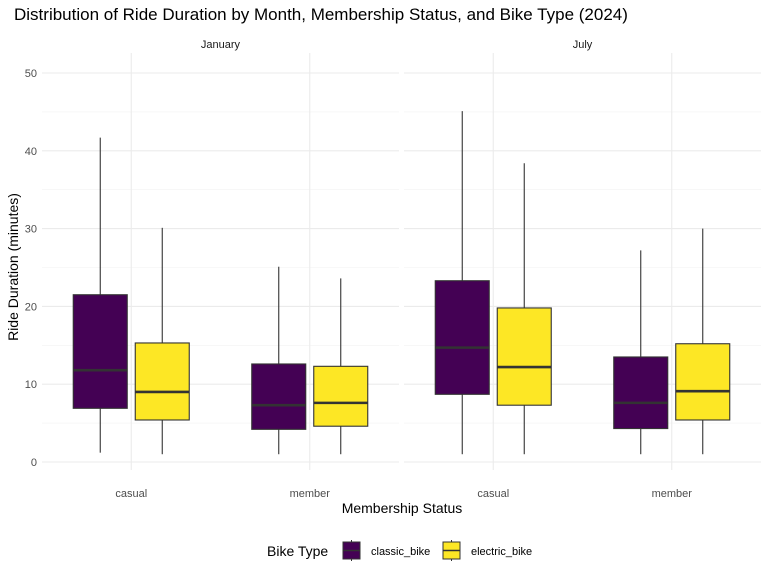 This screenshot has width=768, height=576. What do you see at coordinates (501, 552) in the screenshot?
I see `legend-label-electric_bike: electric_bike` at bounding box center [501, 552].